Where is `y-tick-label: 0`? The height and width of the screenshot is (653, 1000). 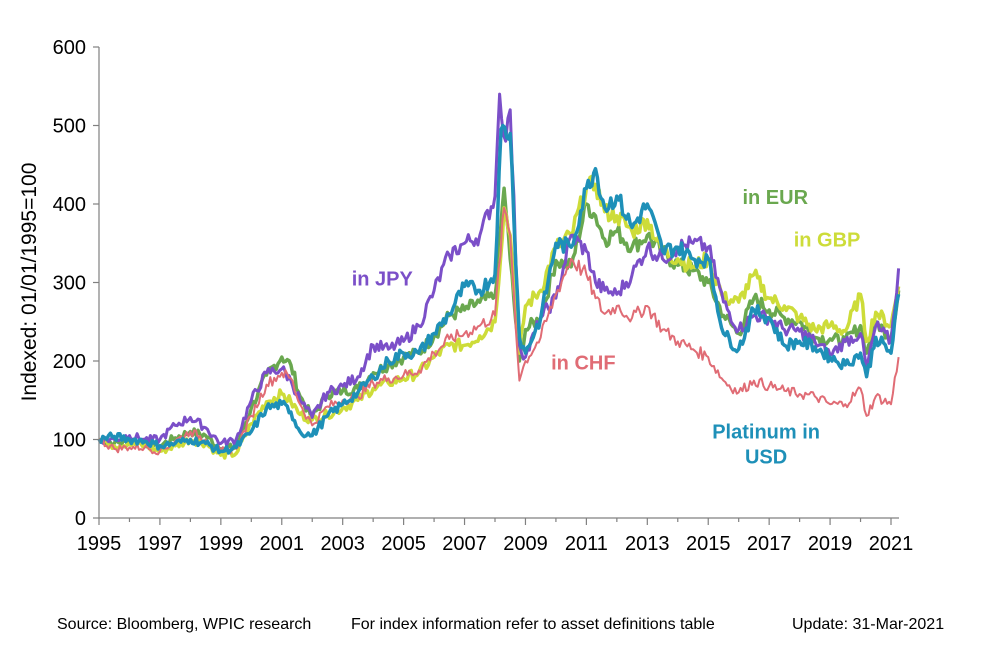
y-tick-label: 0 is located at coordinates (80, 519).